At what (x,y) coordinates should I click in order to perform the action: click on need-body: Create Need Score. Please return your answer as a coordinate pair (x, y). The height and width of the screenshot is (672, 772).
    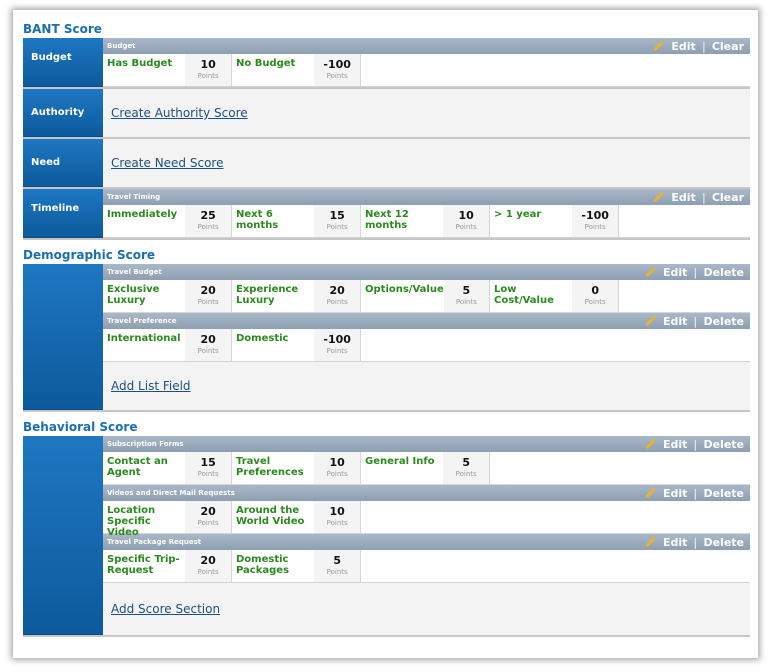
    Looking at the image, I should click on (426, 163).